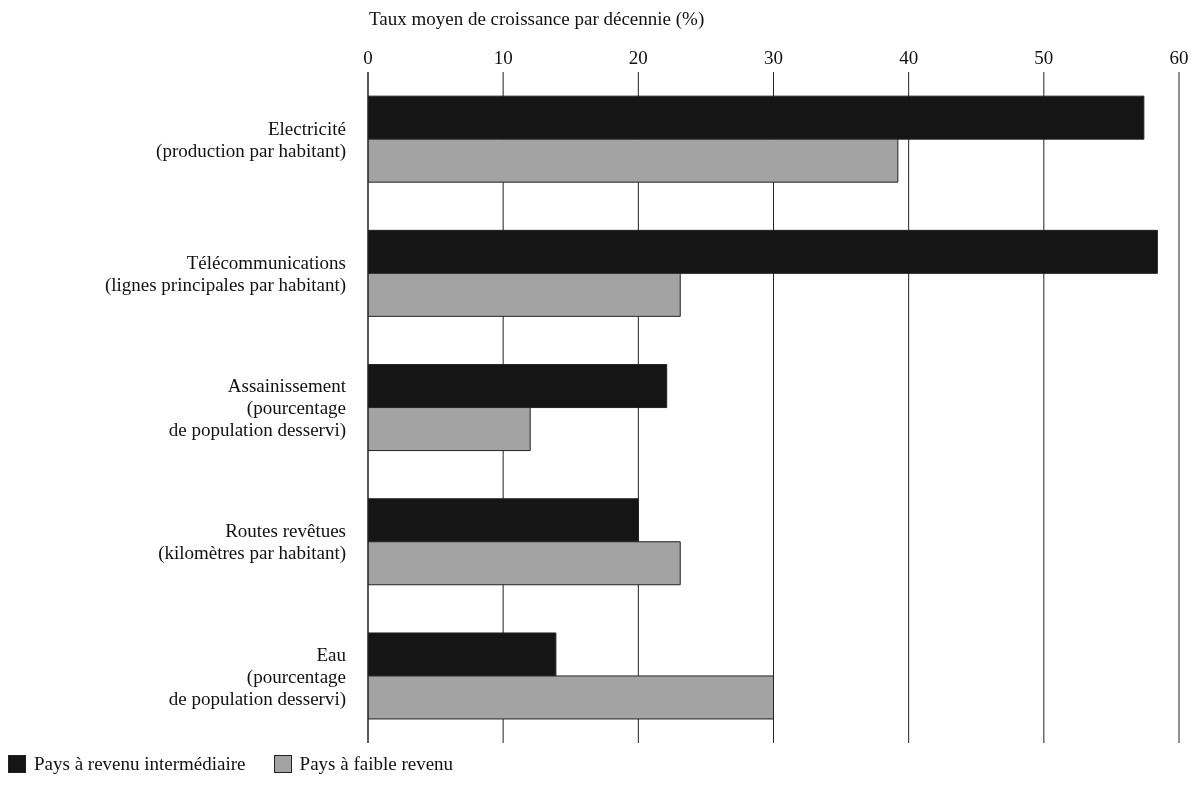 The height and width of the screenshot is (797, 1199). What do you see at coordinates (1044, 57) in the screenshot?
I see `x-tick-label: 50` at bounding box center [1044, 57].